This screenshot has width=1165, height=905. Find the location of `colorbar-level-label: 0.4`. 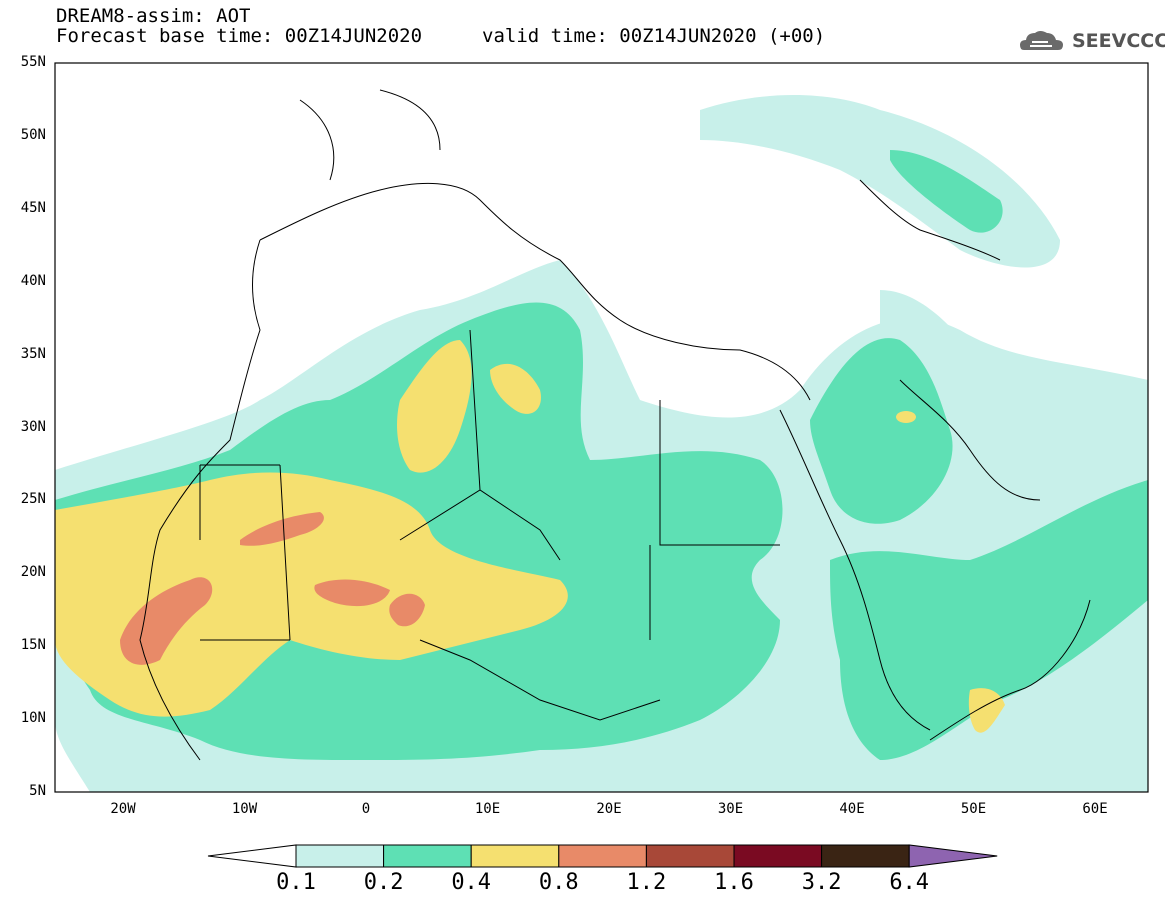

colorbar-level-label: 0.4 is located at coordinates (471, 882).